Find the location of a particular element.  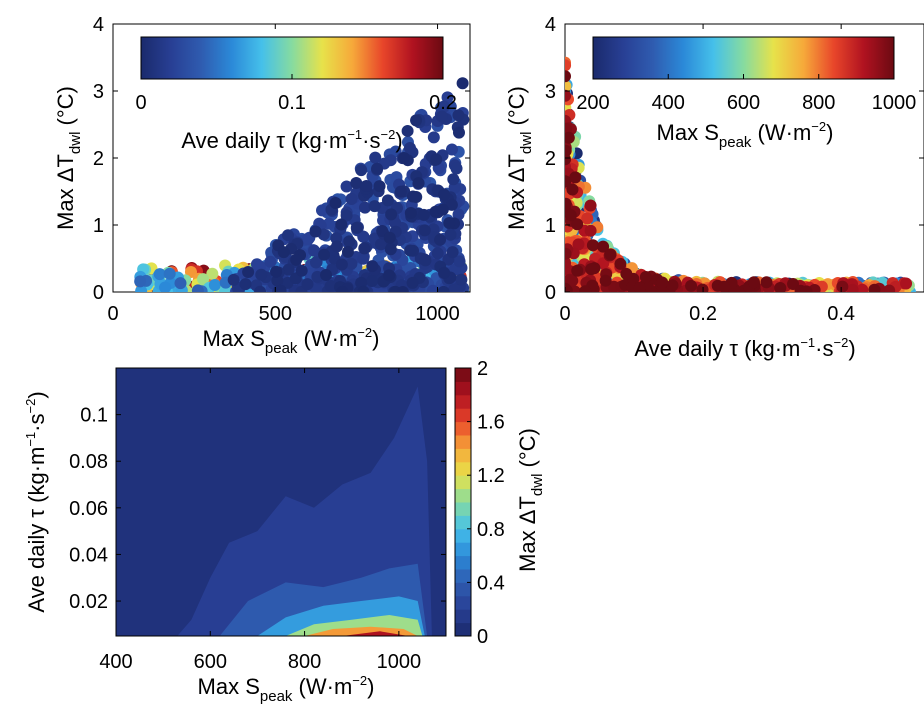

x-tick-label: 600 is located at coordinates (210, 662).